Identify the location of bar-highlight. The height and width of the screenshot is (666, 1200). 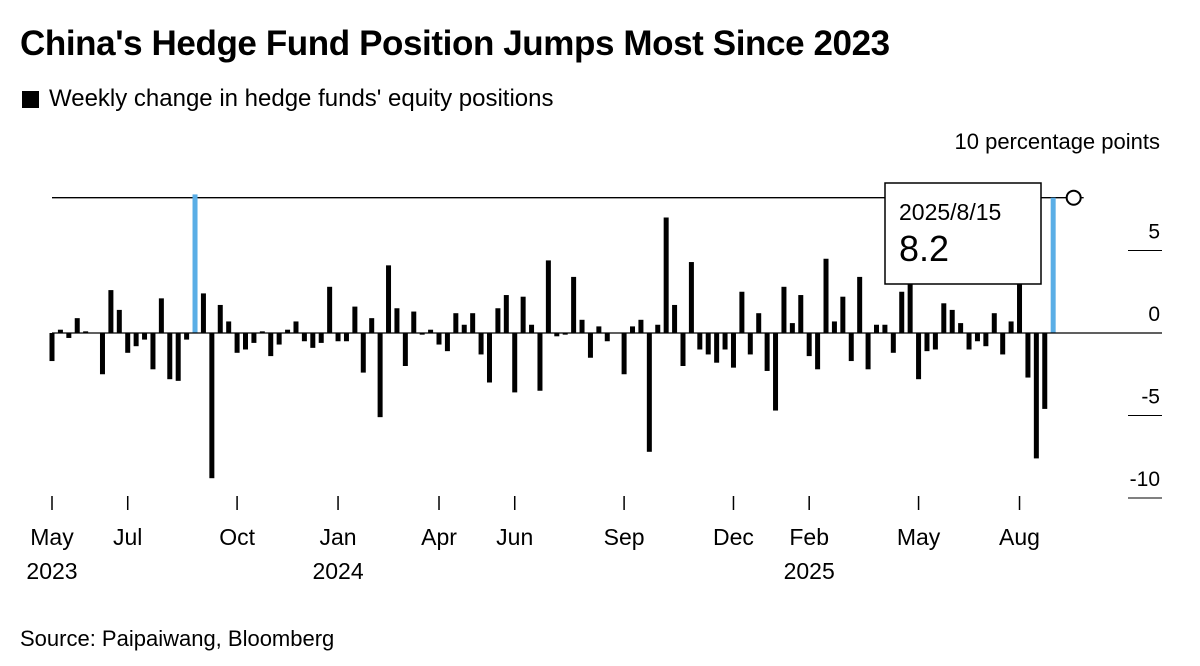
(1053, 265).